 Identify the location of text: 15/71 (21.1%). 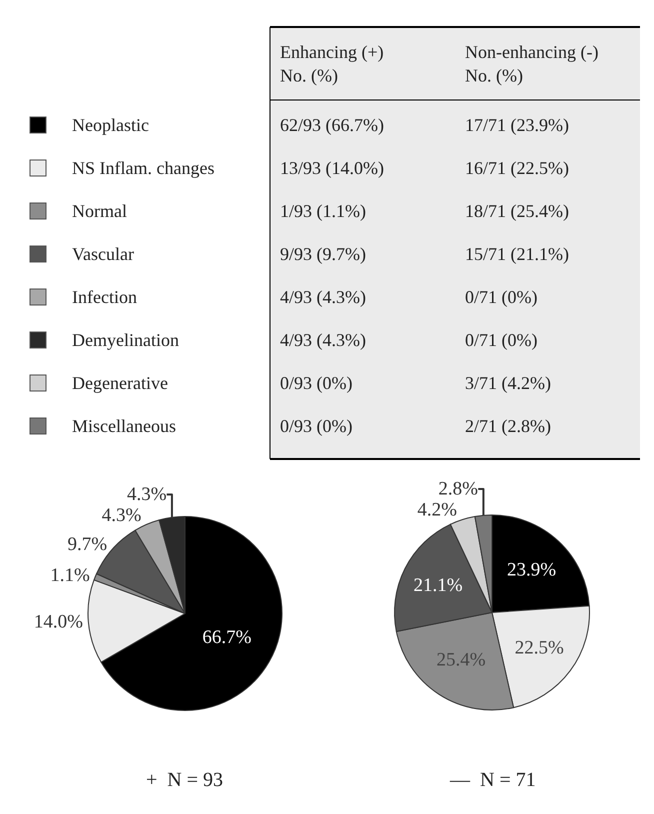
(517, 254).